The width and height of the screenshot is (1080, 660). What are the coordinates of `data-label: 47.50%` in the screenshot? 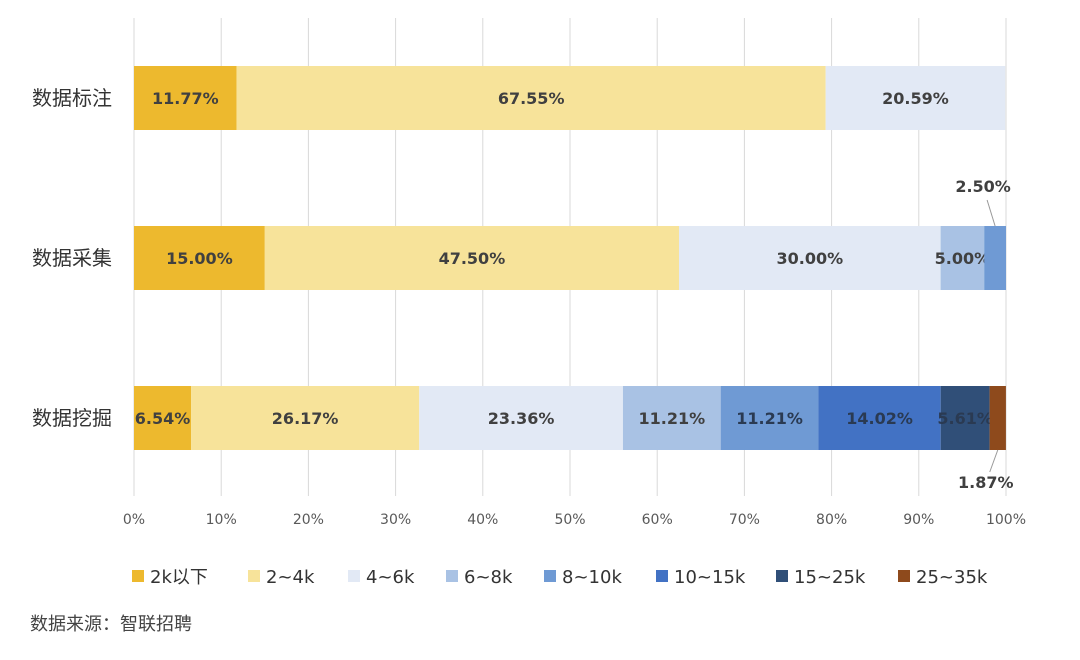 It's located at (472, 258).